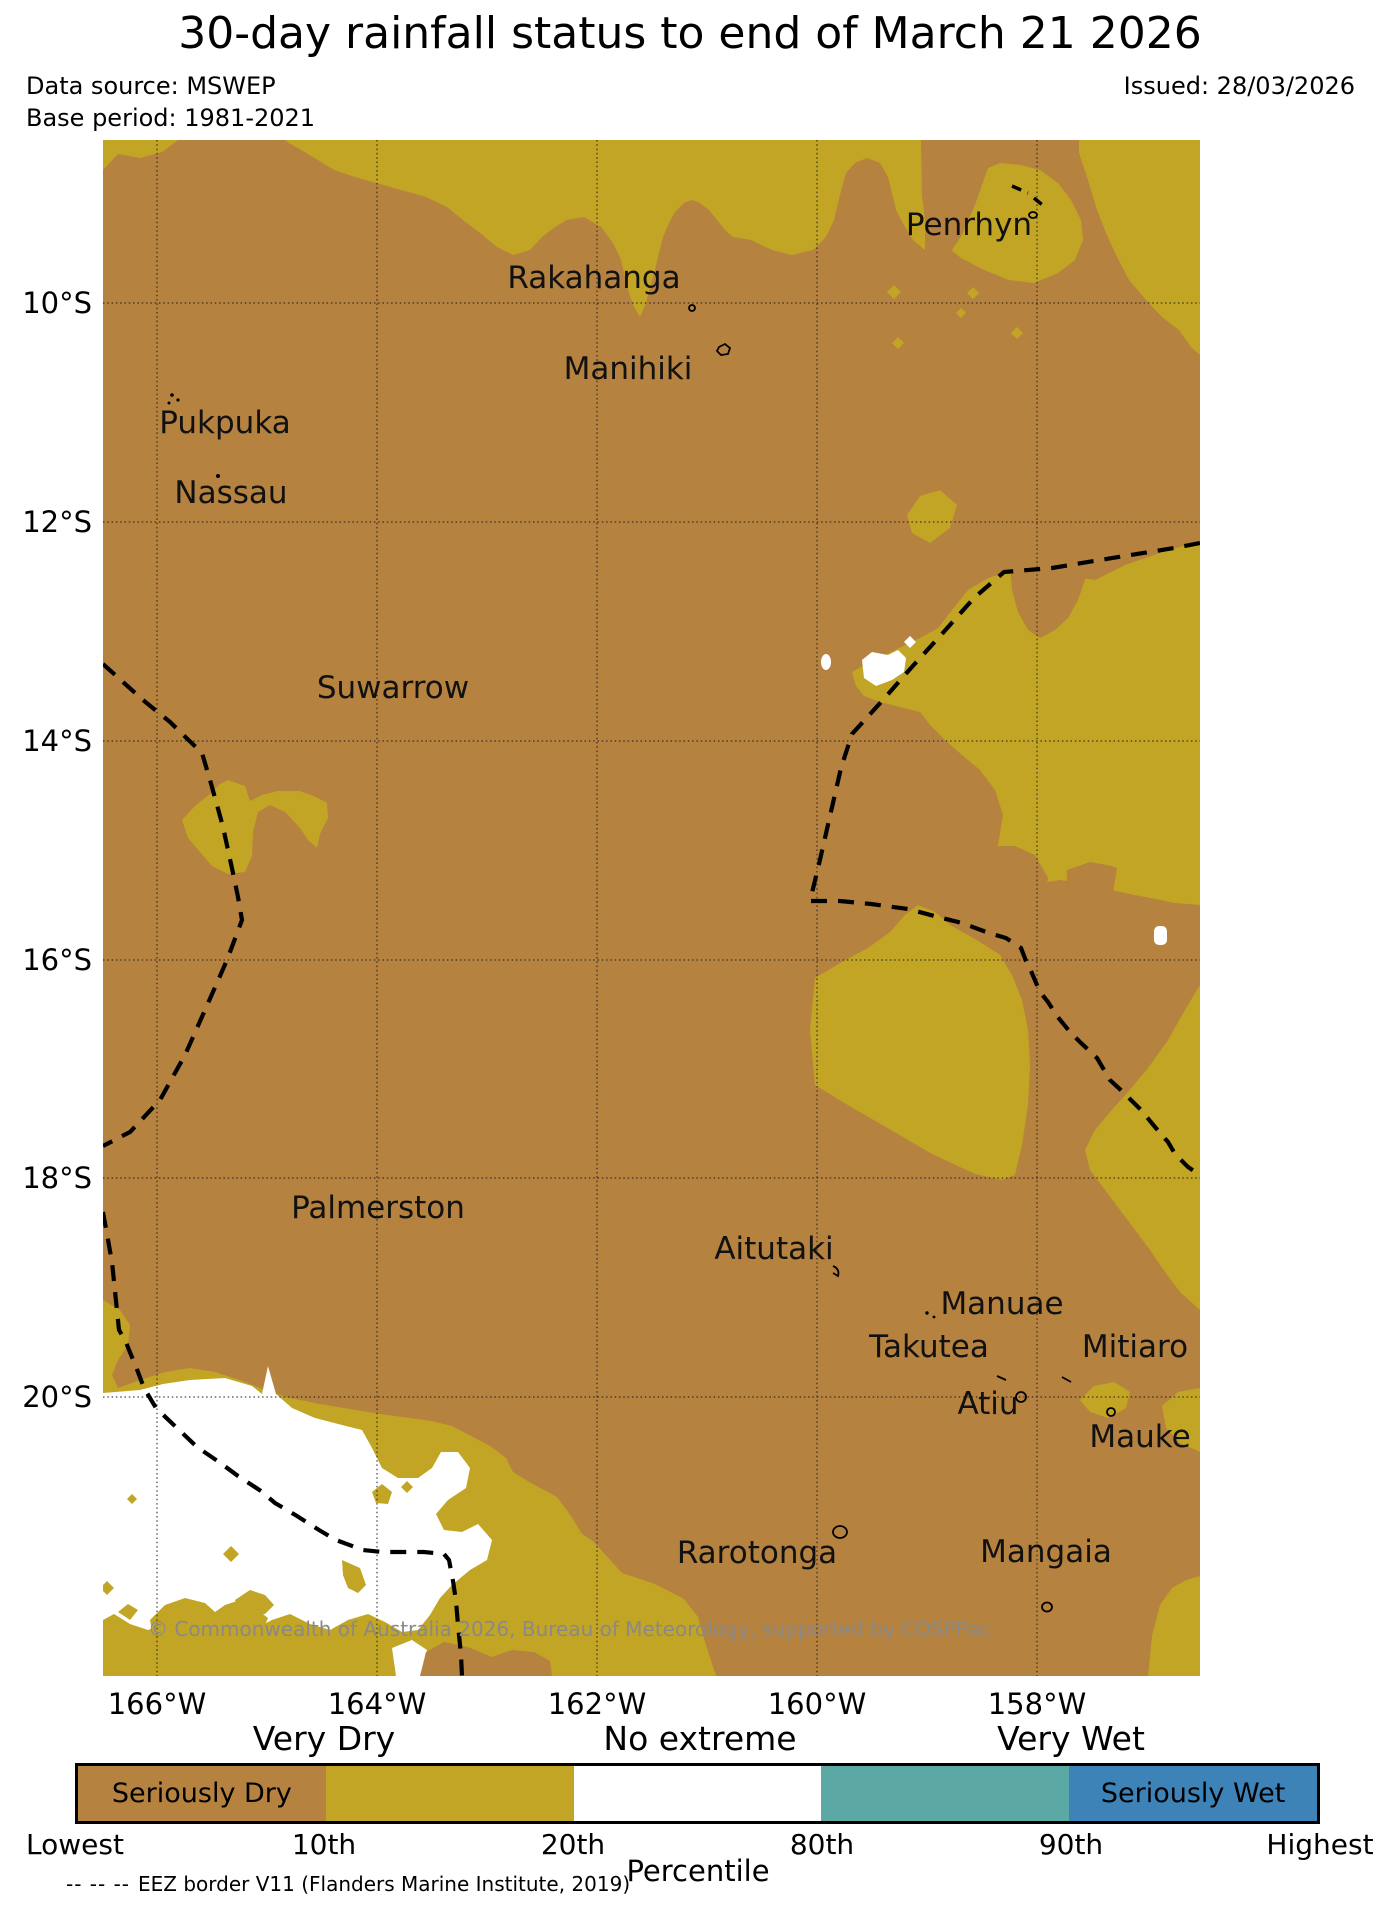 Image resolution: width=1380 pixels, height=1908 pixels. I want to click on eez-border-southwest, so click(284, 1443).